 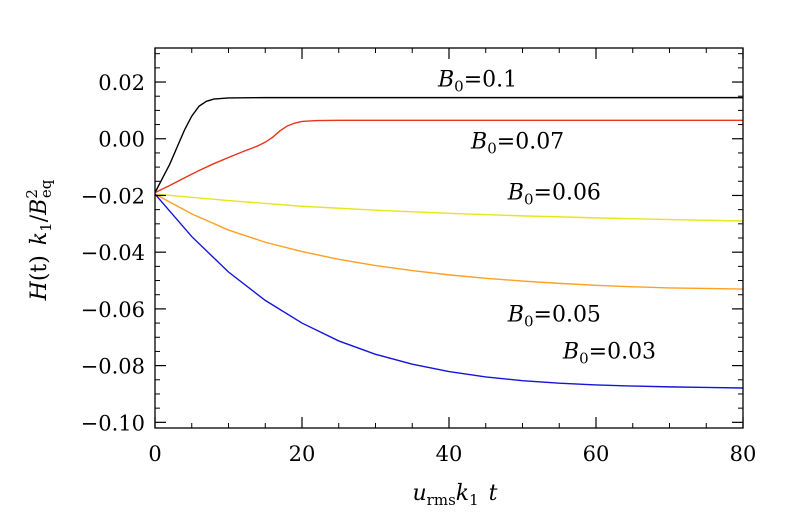 What do you see at coordinates (39, 290) in the screenshot?
I see `y-axis-label-func: H` at bounding box center [39, 290].